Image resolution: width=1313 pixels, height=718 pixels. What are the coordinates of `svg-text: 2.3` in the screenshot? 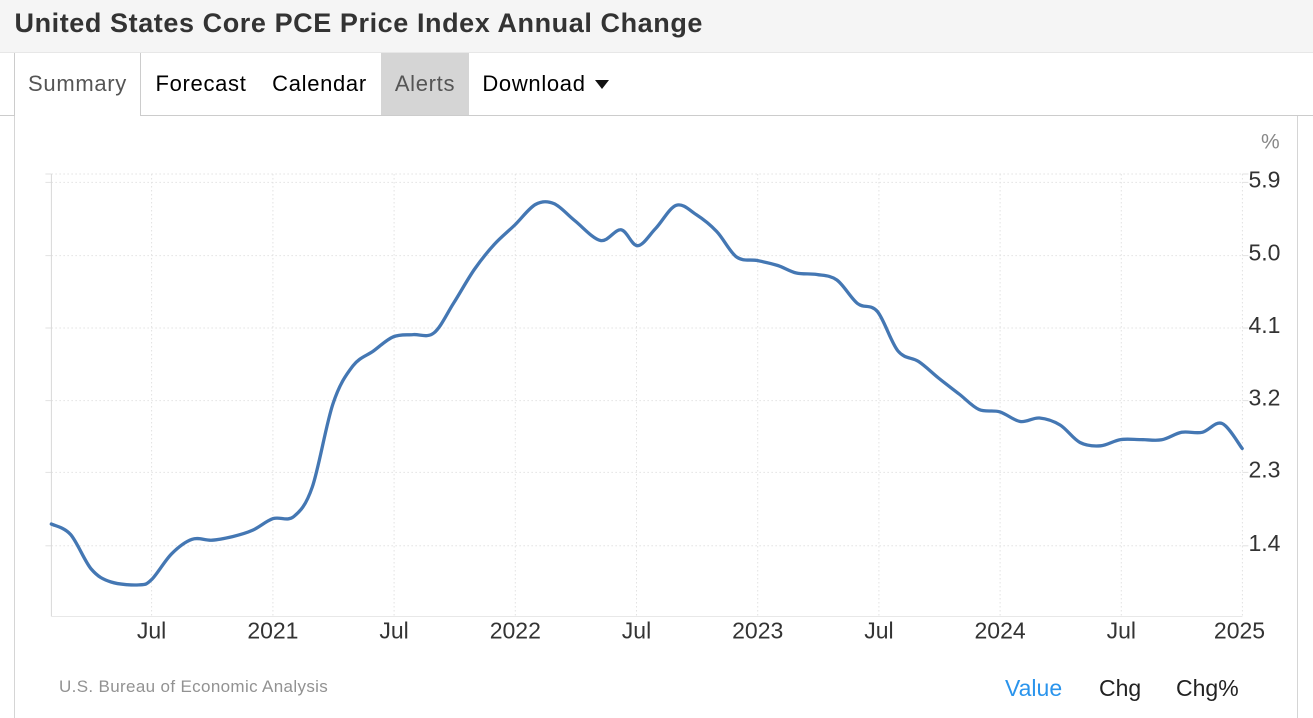 It's located at (1265, 469).